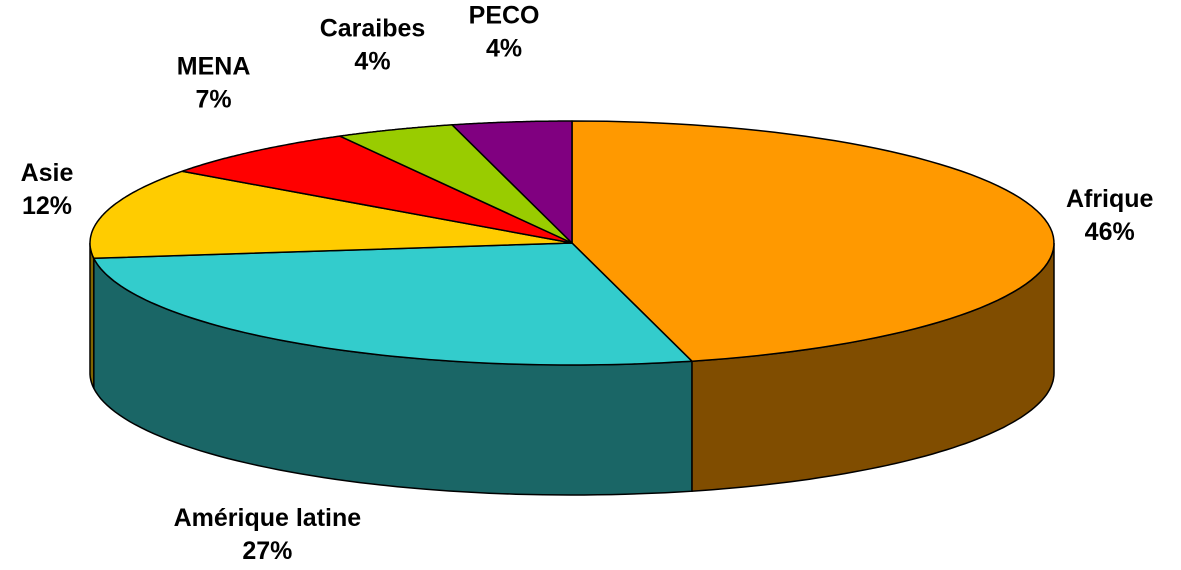 The width and height of the screenshot is (1181, 570). Describe the element at coordinates (1110, 199) in the screenshot. I see `slice-label: Afrique` at that location.